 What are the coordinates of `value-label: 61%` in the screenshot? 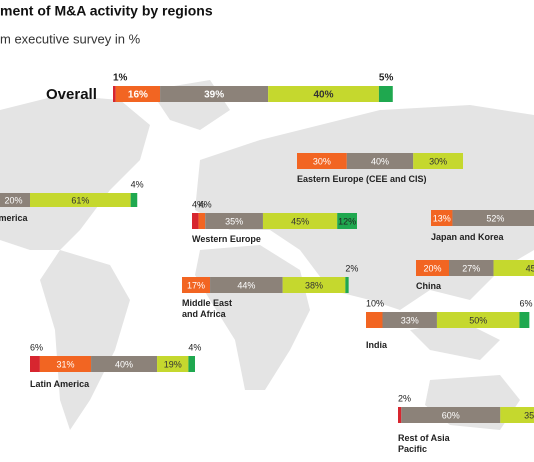 It's located at (80, 200).